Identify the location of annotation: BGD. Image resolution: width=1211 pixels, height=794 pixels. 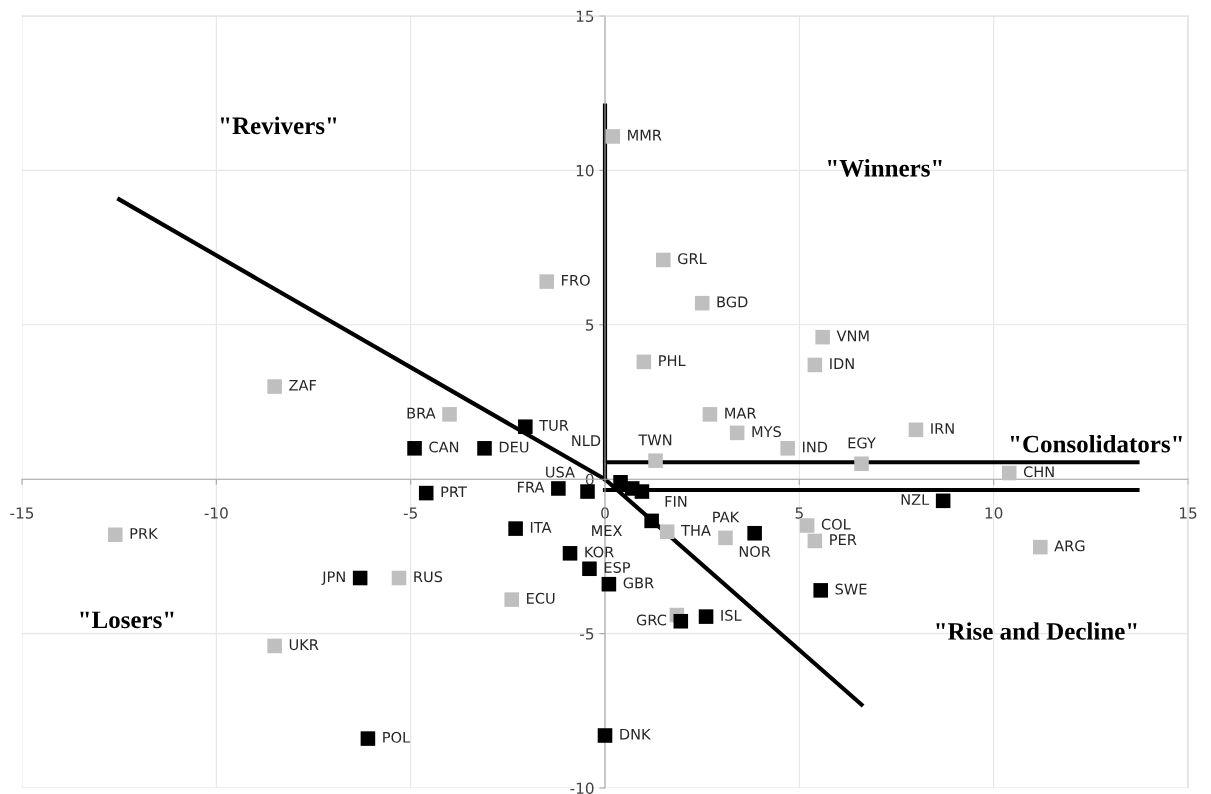
(732, 302).